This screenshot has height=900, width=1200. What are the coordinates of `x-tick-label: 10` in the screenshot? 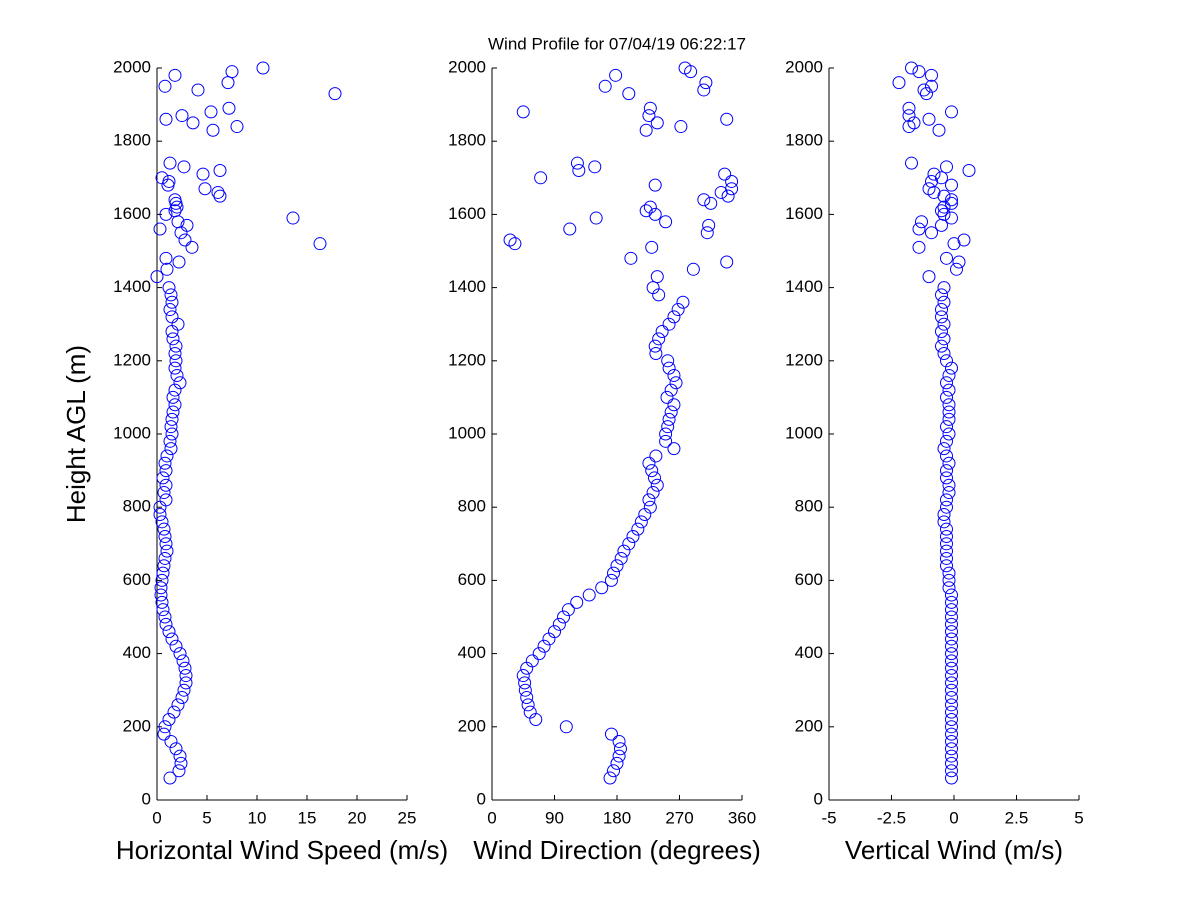 It's located at (257, 817).